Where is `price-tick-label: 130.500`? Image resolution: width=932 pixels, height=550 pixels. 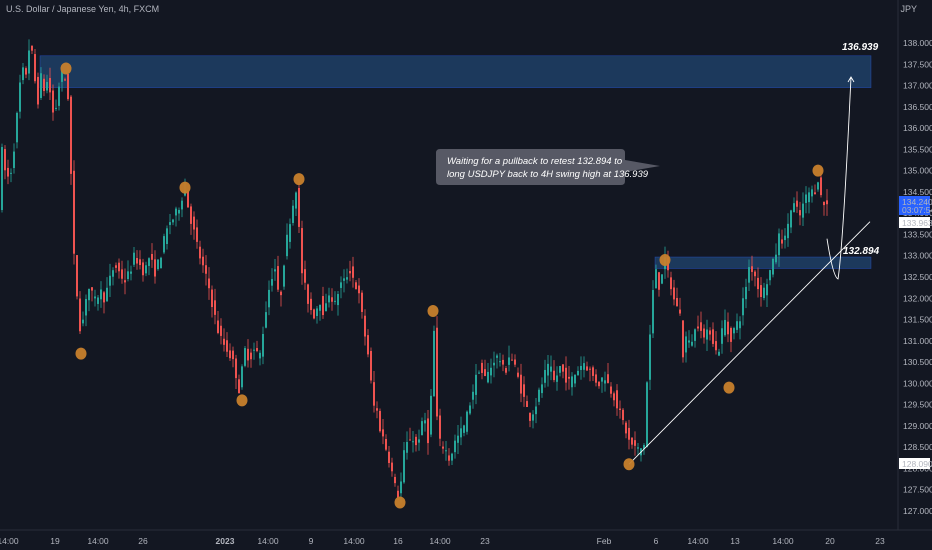 price-tick-label: 130.500 is located at coordinates (917, 362).